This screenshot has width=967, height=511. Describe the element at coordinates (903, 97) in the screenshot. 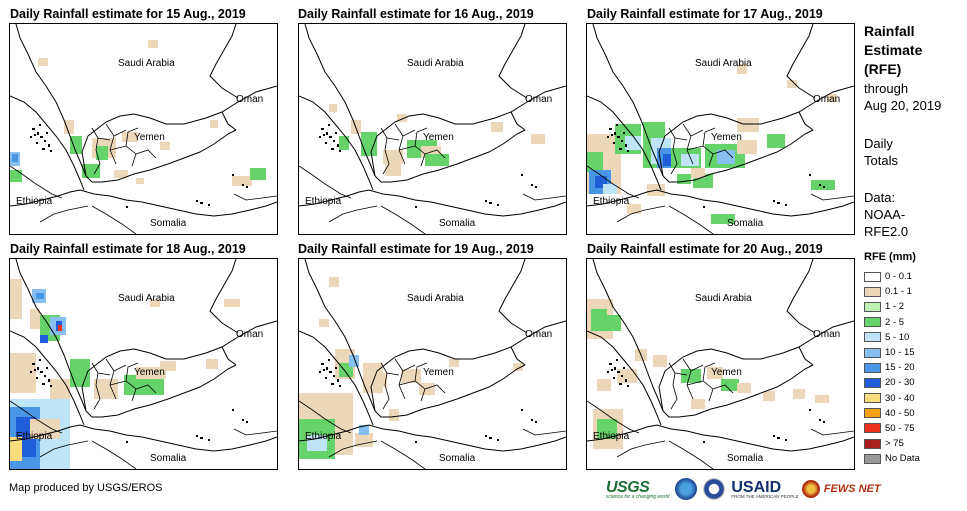

I see `side-through: through Aug 20, 2019` at that location.